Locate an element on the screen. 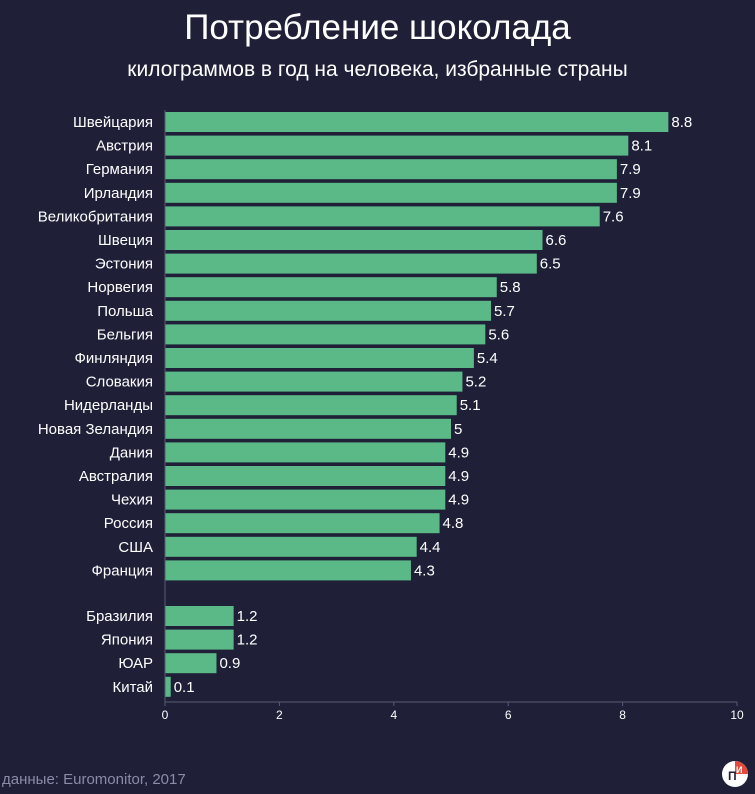  category-label: Австрия is located at coordinates (124, 146).